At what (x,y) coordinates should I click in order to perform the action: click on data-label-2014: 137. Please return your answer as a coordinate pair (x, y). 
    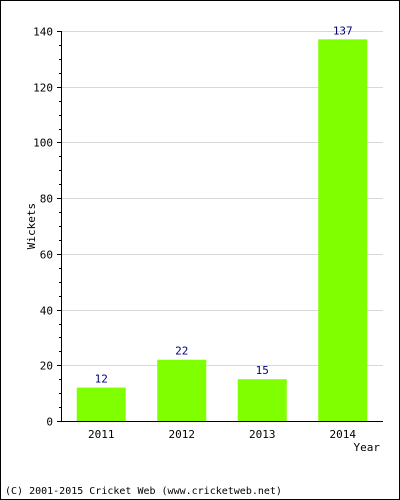
    Looking at the image, I should click on (343, 30).